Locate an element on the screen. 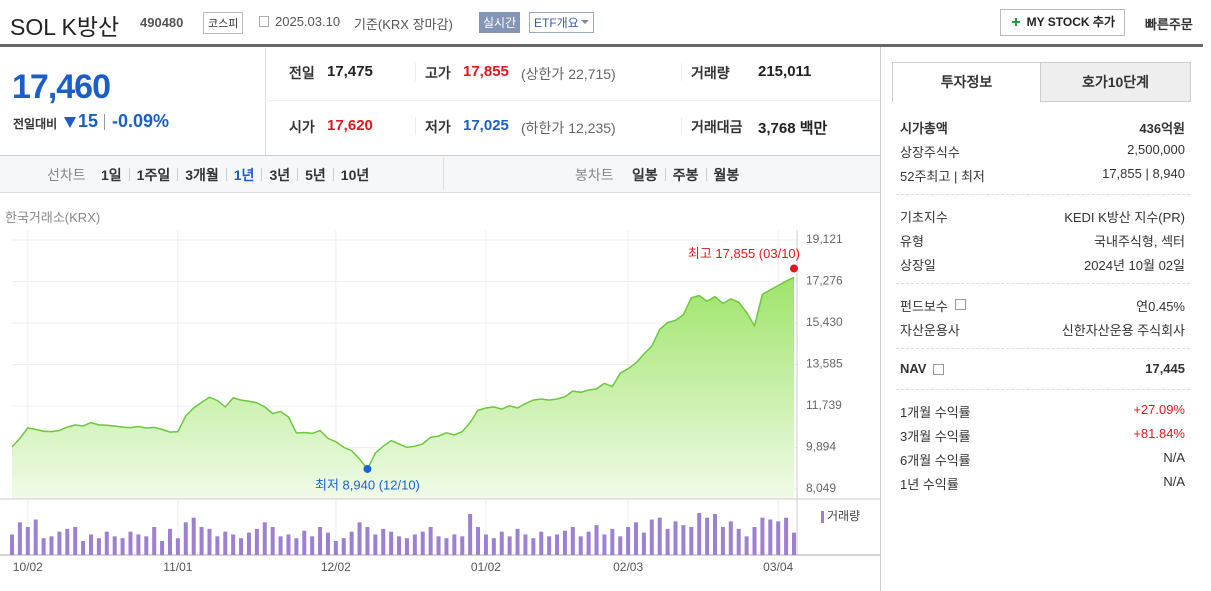 The width and height of the screenshot is (1211, 591). y-tick-label: 15,430 is located at coordinates (824, 322).